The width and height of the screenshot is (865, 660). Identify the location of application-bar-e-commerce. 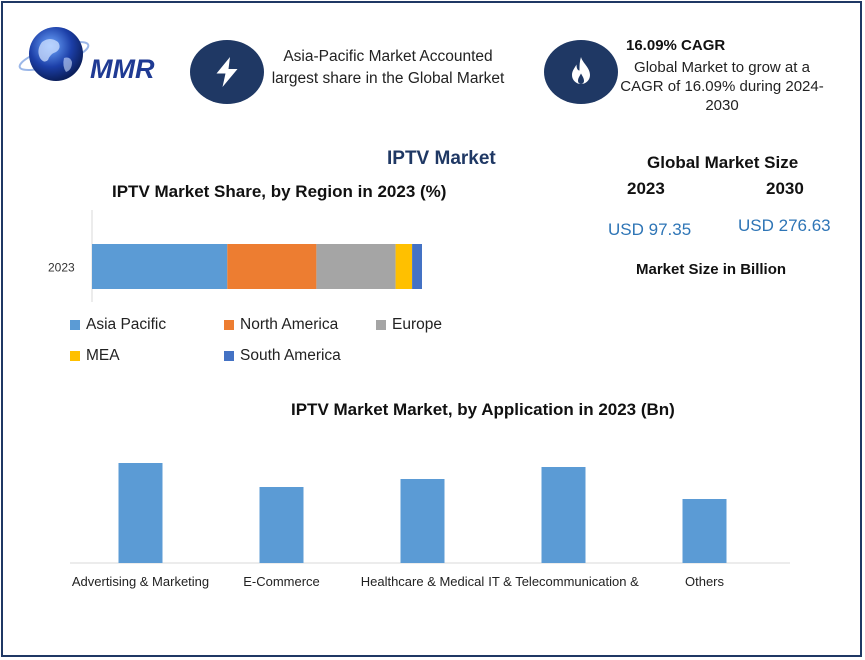
(281, 525).